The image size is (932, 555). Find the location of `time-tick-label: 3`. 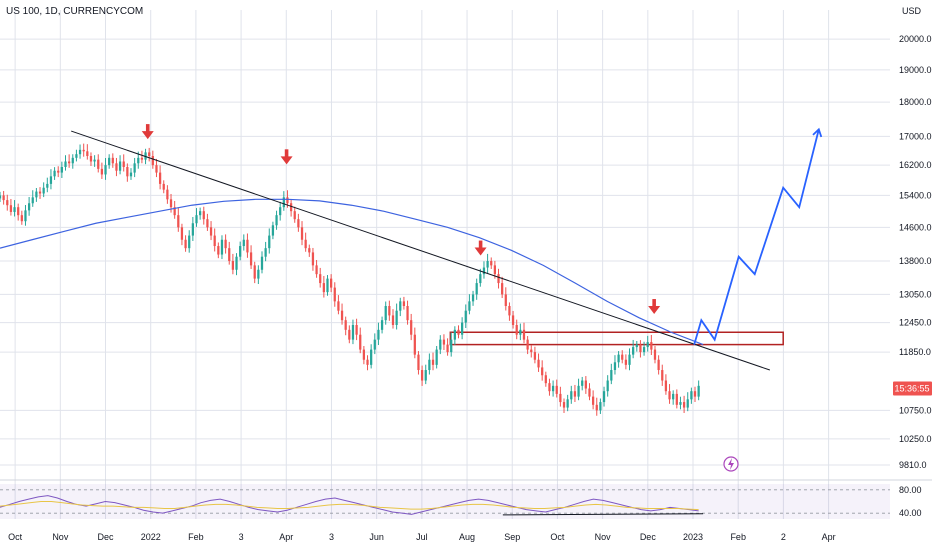

time-tick-label: 3 is located at coordinates (331, 537).